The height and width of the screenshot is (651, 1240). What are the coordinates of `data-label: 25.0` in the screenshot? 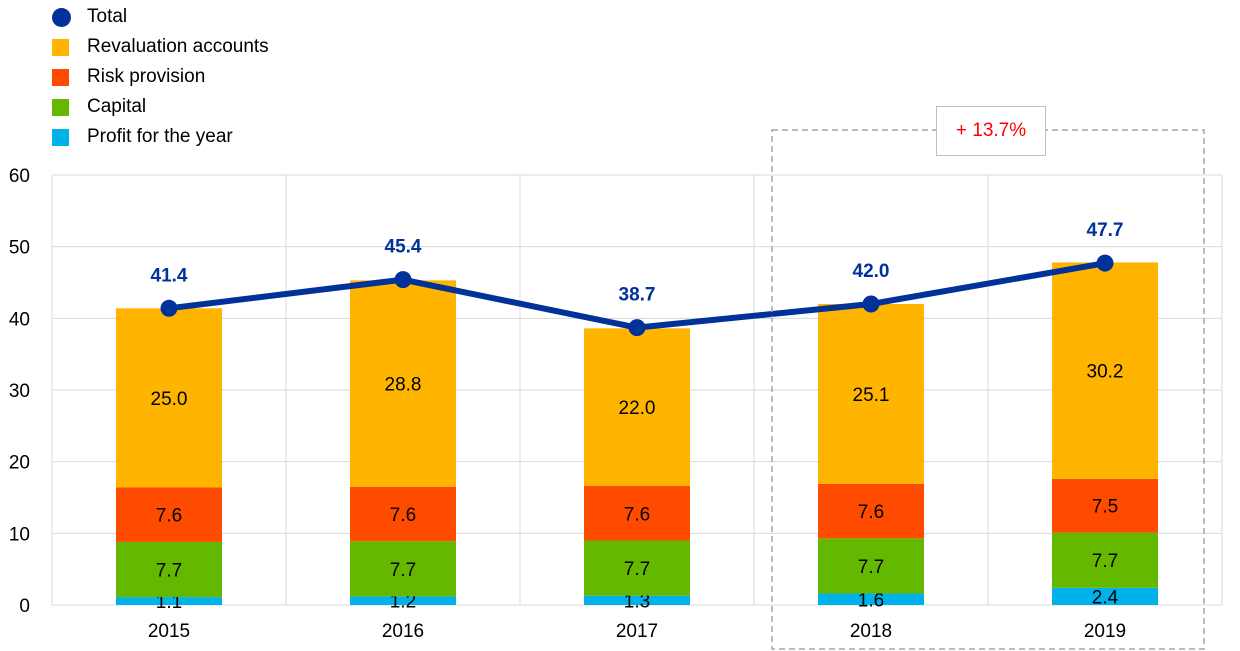 It's located at (169, 399).